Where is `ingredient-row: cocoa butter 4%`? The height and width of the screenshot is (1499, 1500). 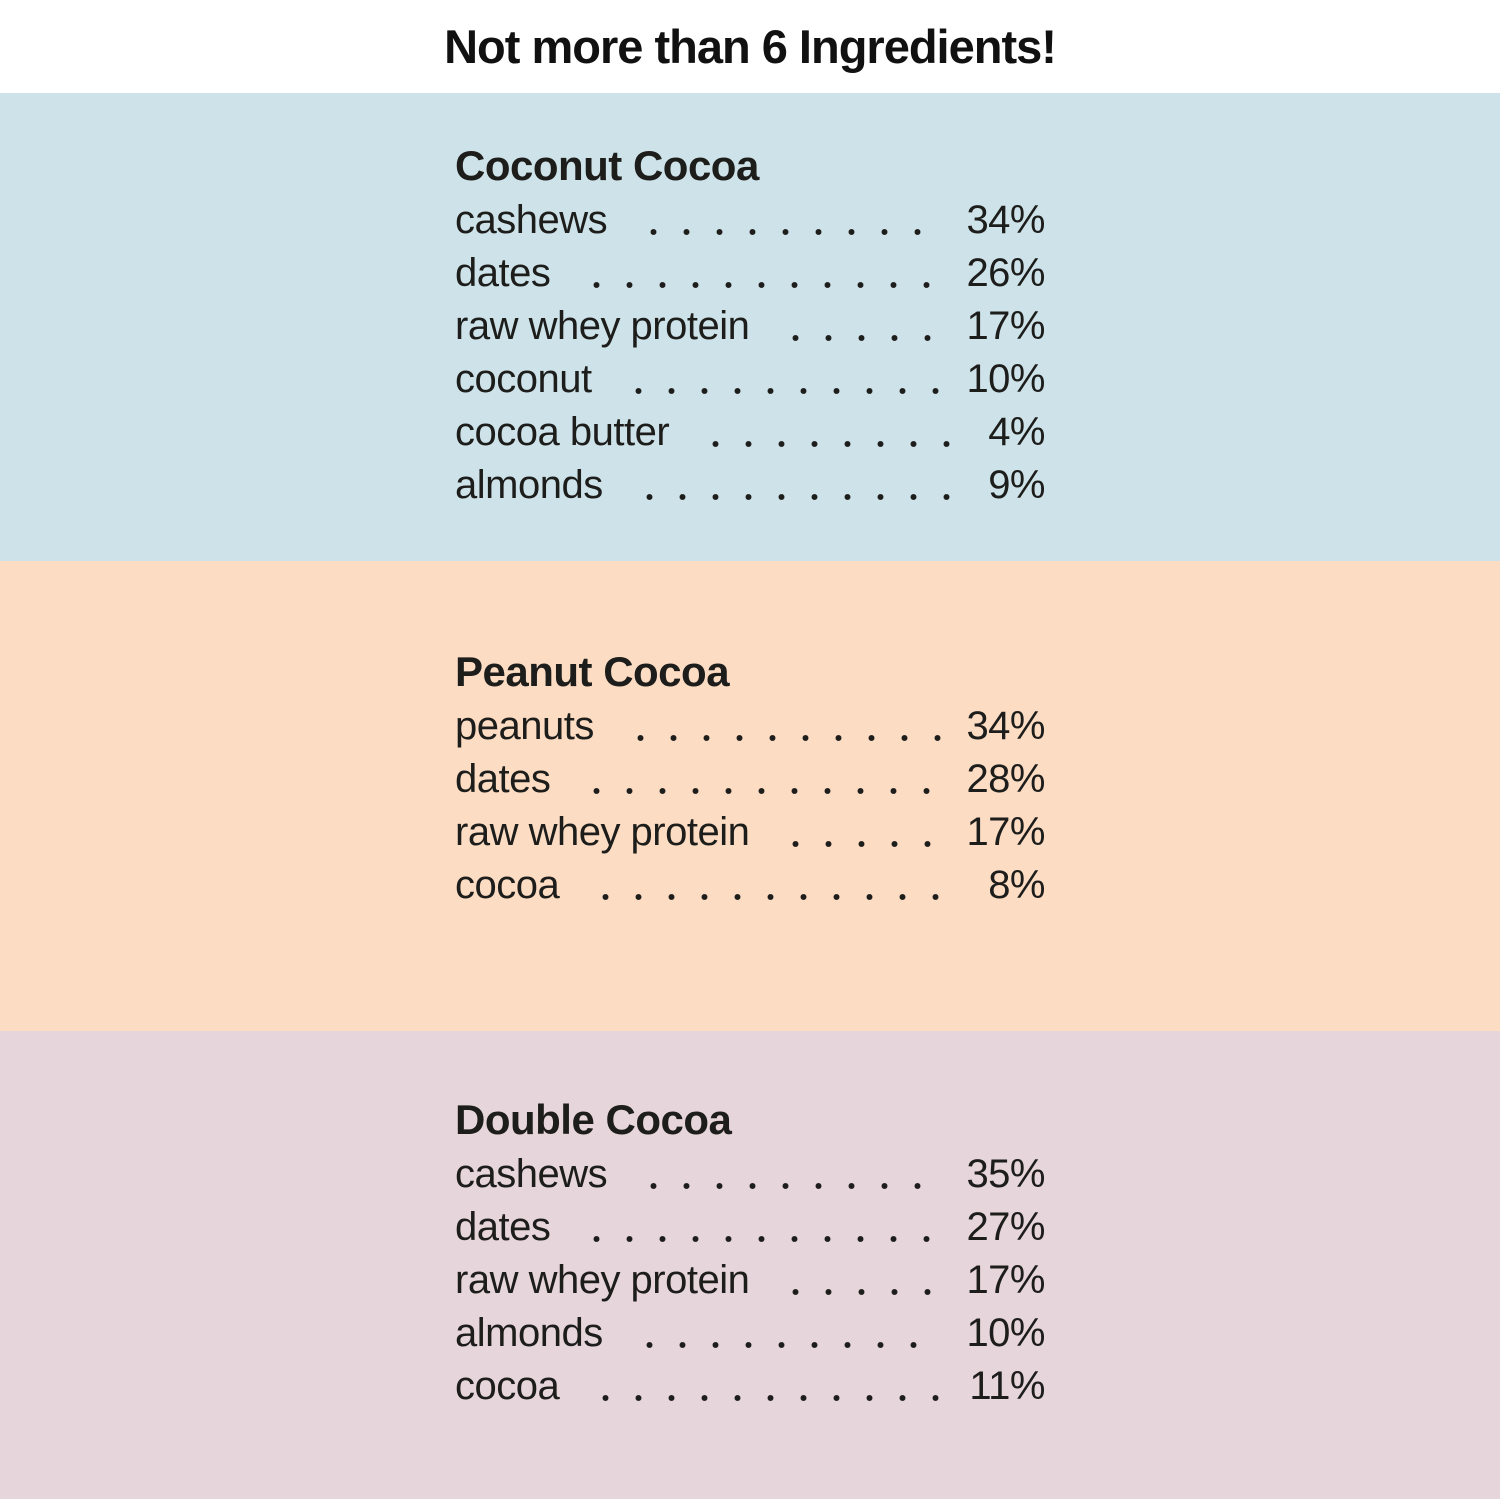
ingredient-row: cocoa butter 4% is located at coordinates (750, 432).